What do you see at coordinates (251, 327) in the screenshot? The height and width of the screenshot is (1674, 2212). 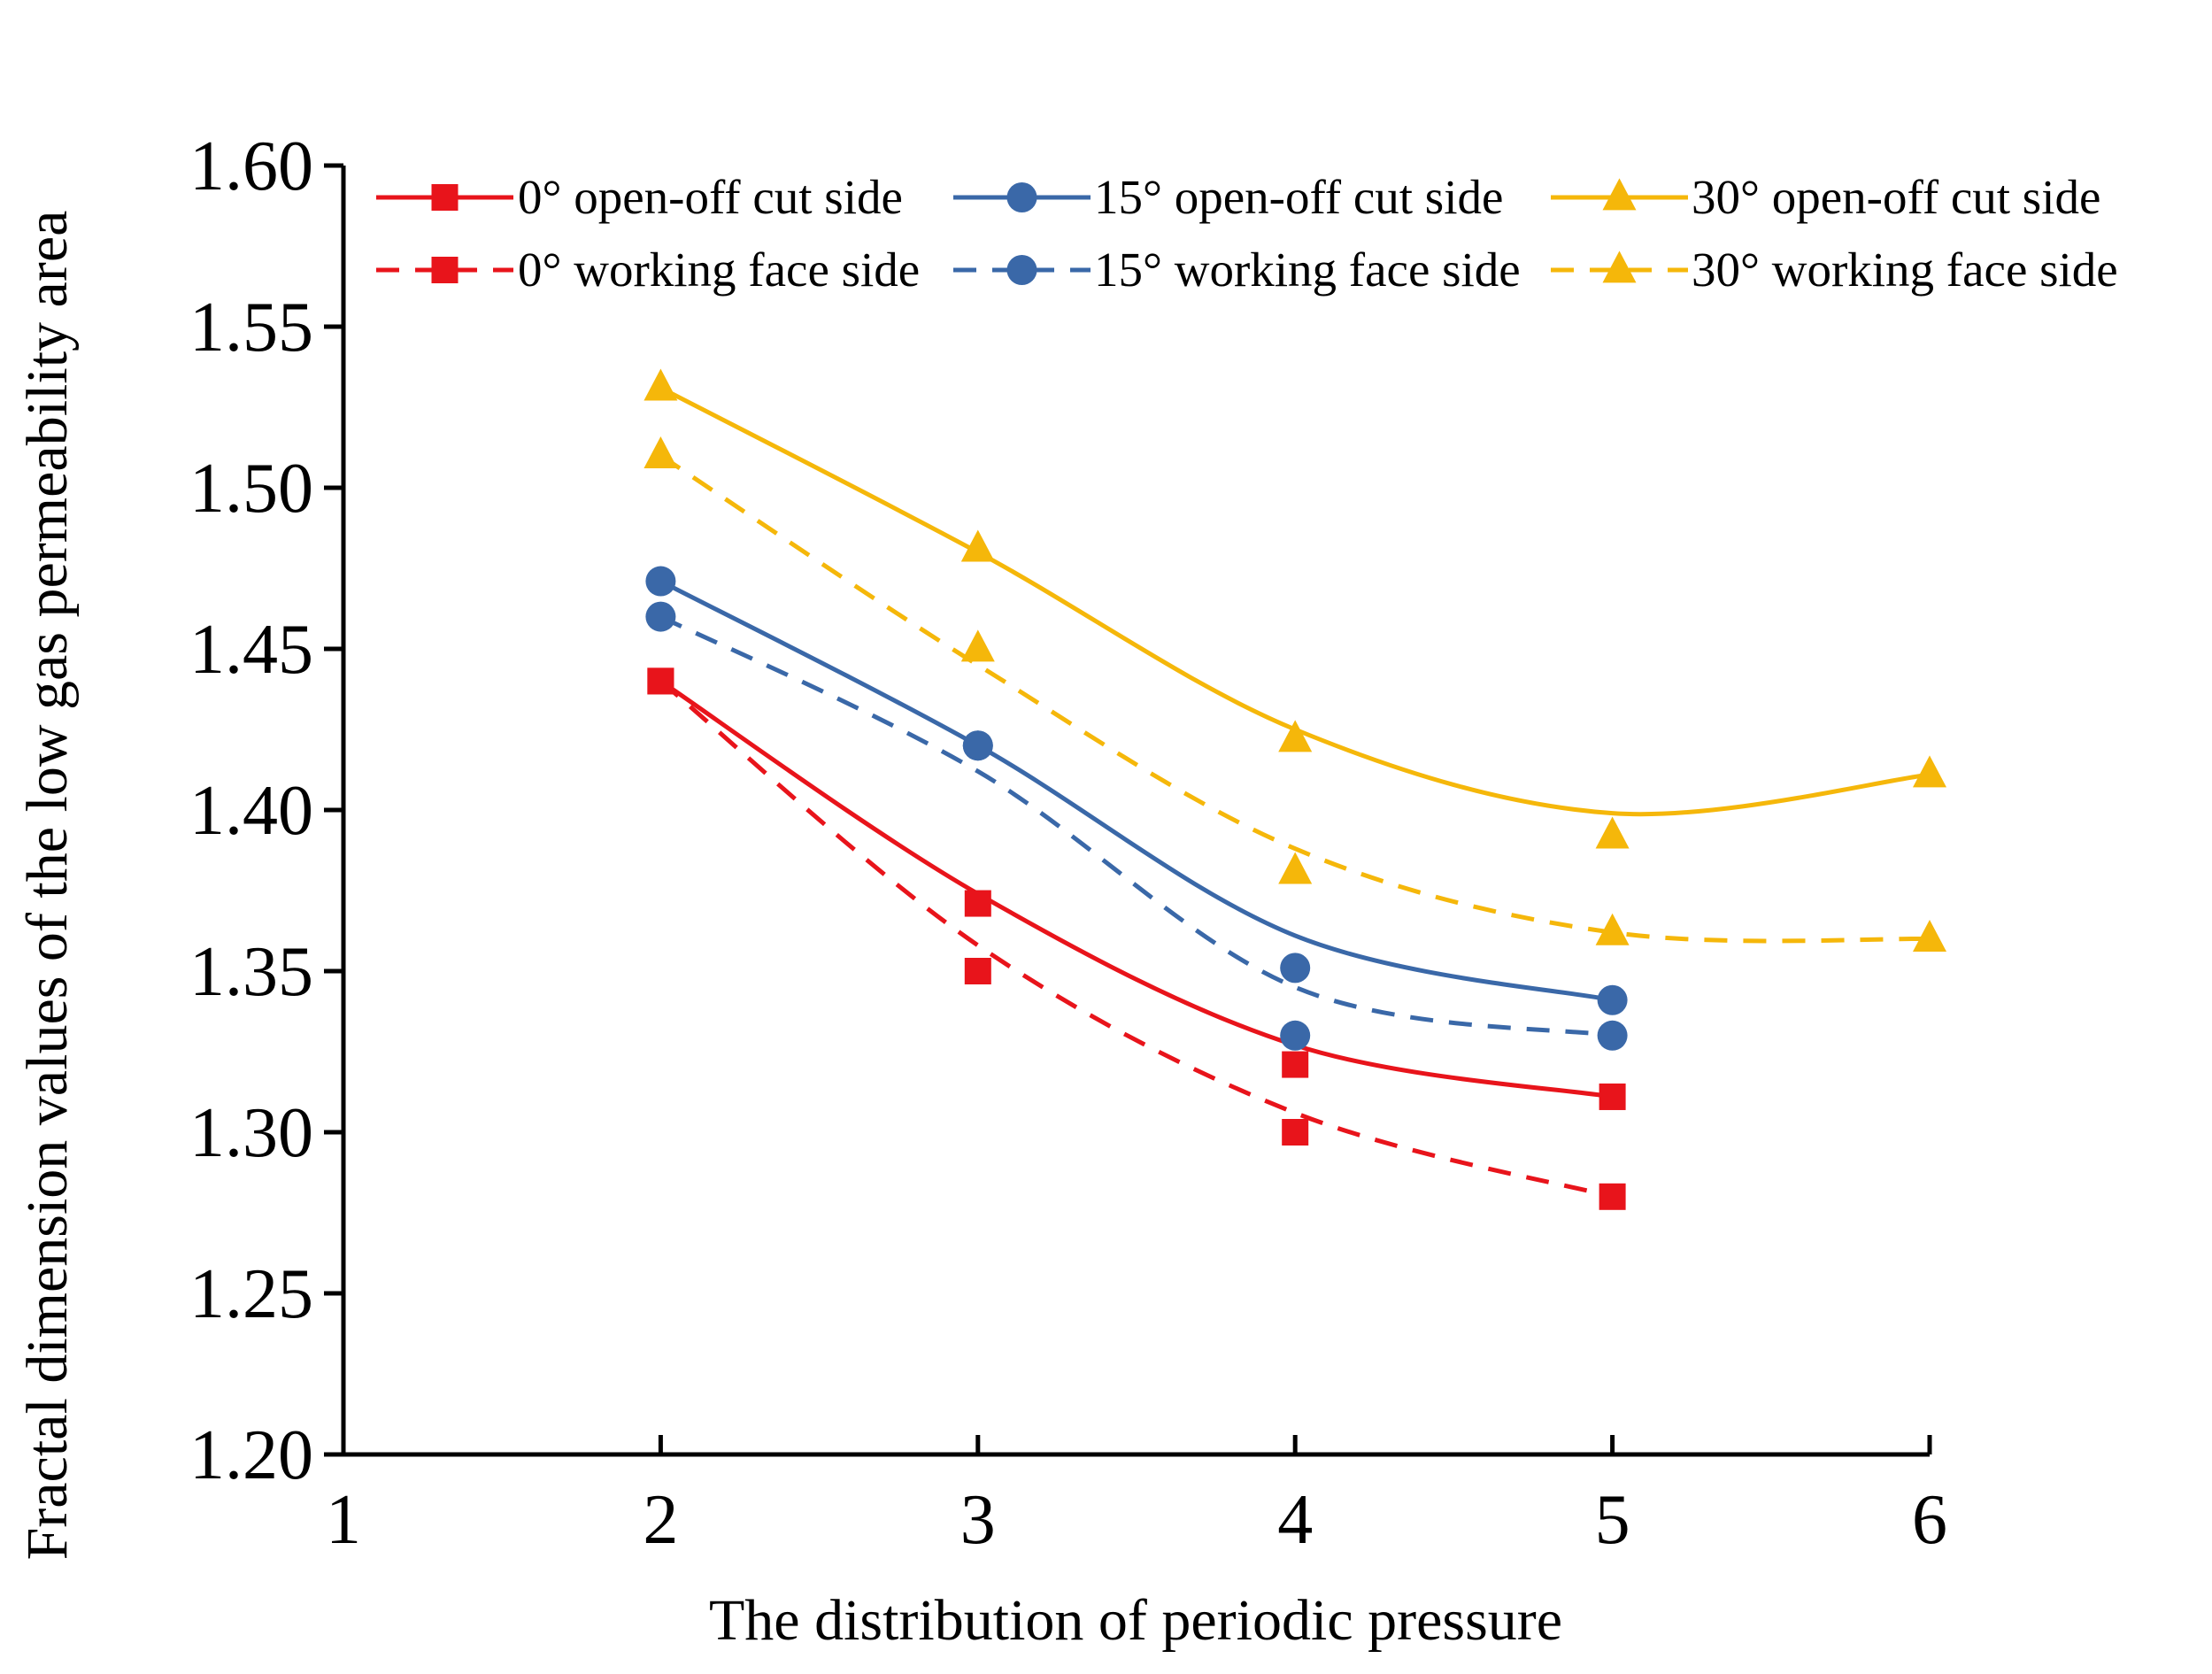 I see `y-tick-label: 1.55` at bounding box center [251, 327].